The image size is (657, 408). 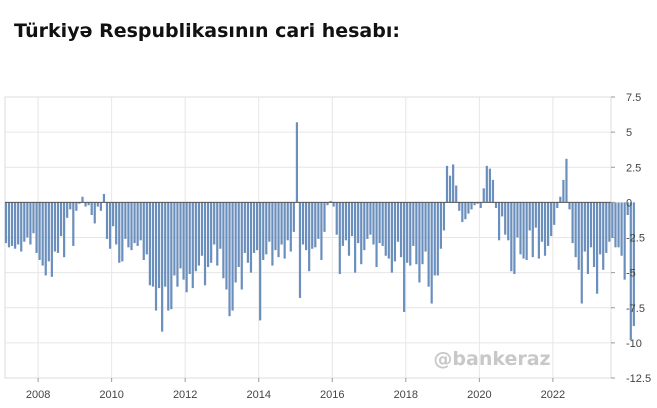 What do you see at coordinates (406, 395) in the screenshot?
I see `x-tick-label: 2018` at bounding box center [406, 395].